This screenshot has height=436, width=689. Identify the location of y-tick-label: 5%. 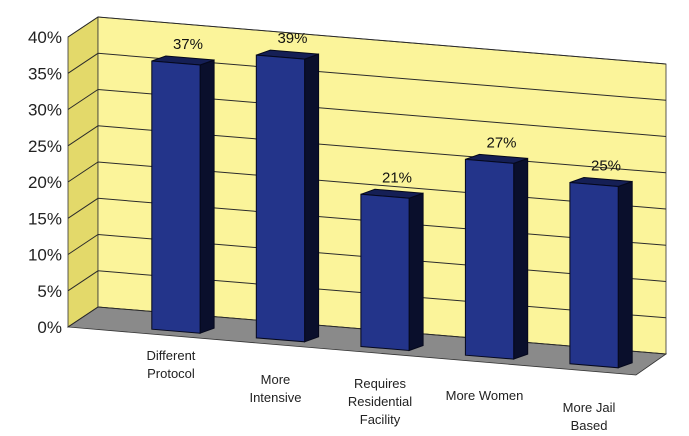
(49, 291).